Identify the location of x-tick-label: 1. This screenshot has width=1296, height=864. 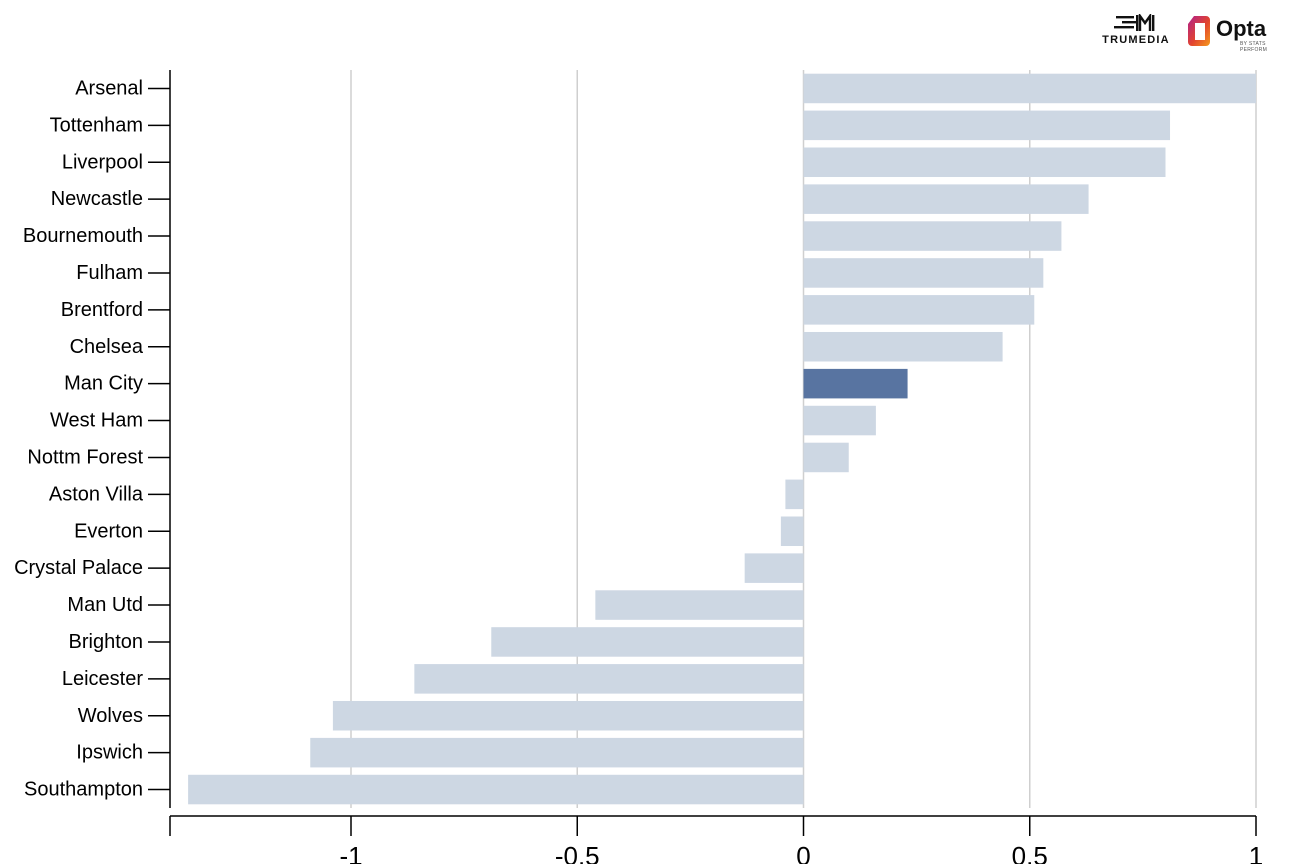
(1256, 852).